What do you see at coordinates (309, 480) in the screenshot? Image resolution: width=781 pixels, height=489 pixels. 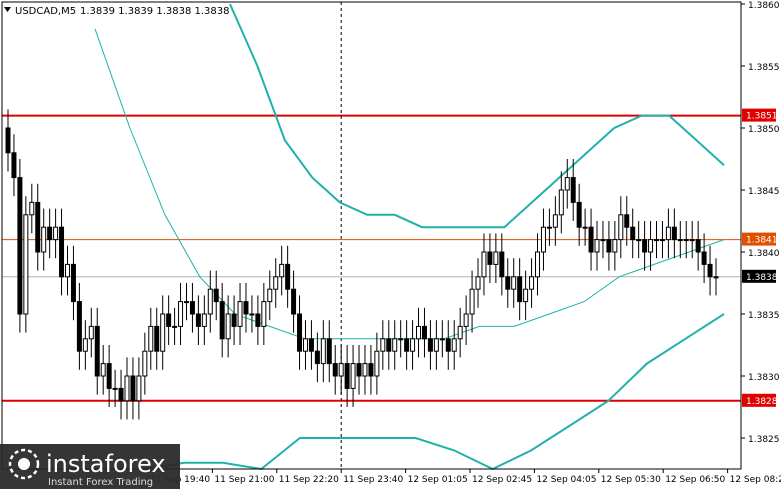 I see `x-tick-label: 11 Sep 22:20` at bounding box center [309, 480].